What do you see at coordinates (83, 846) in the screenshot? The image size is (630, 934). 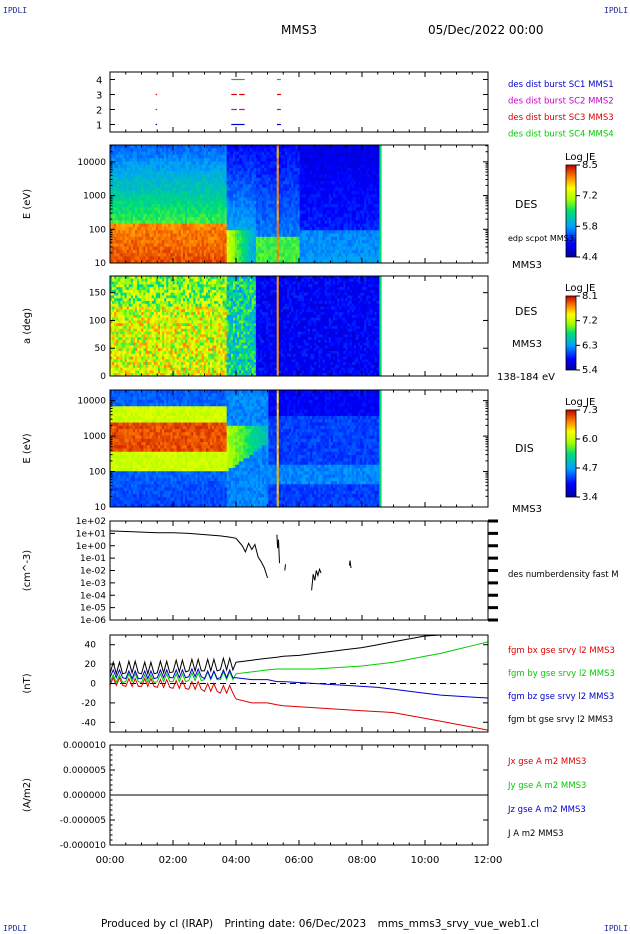 I see `y-tick-label: -0.000010` at bounding box center [83, 846].